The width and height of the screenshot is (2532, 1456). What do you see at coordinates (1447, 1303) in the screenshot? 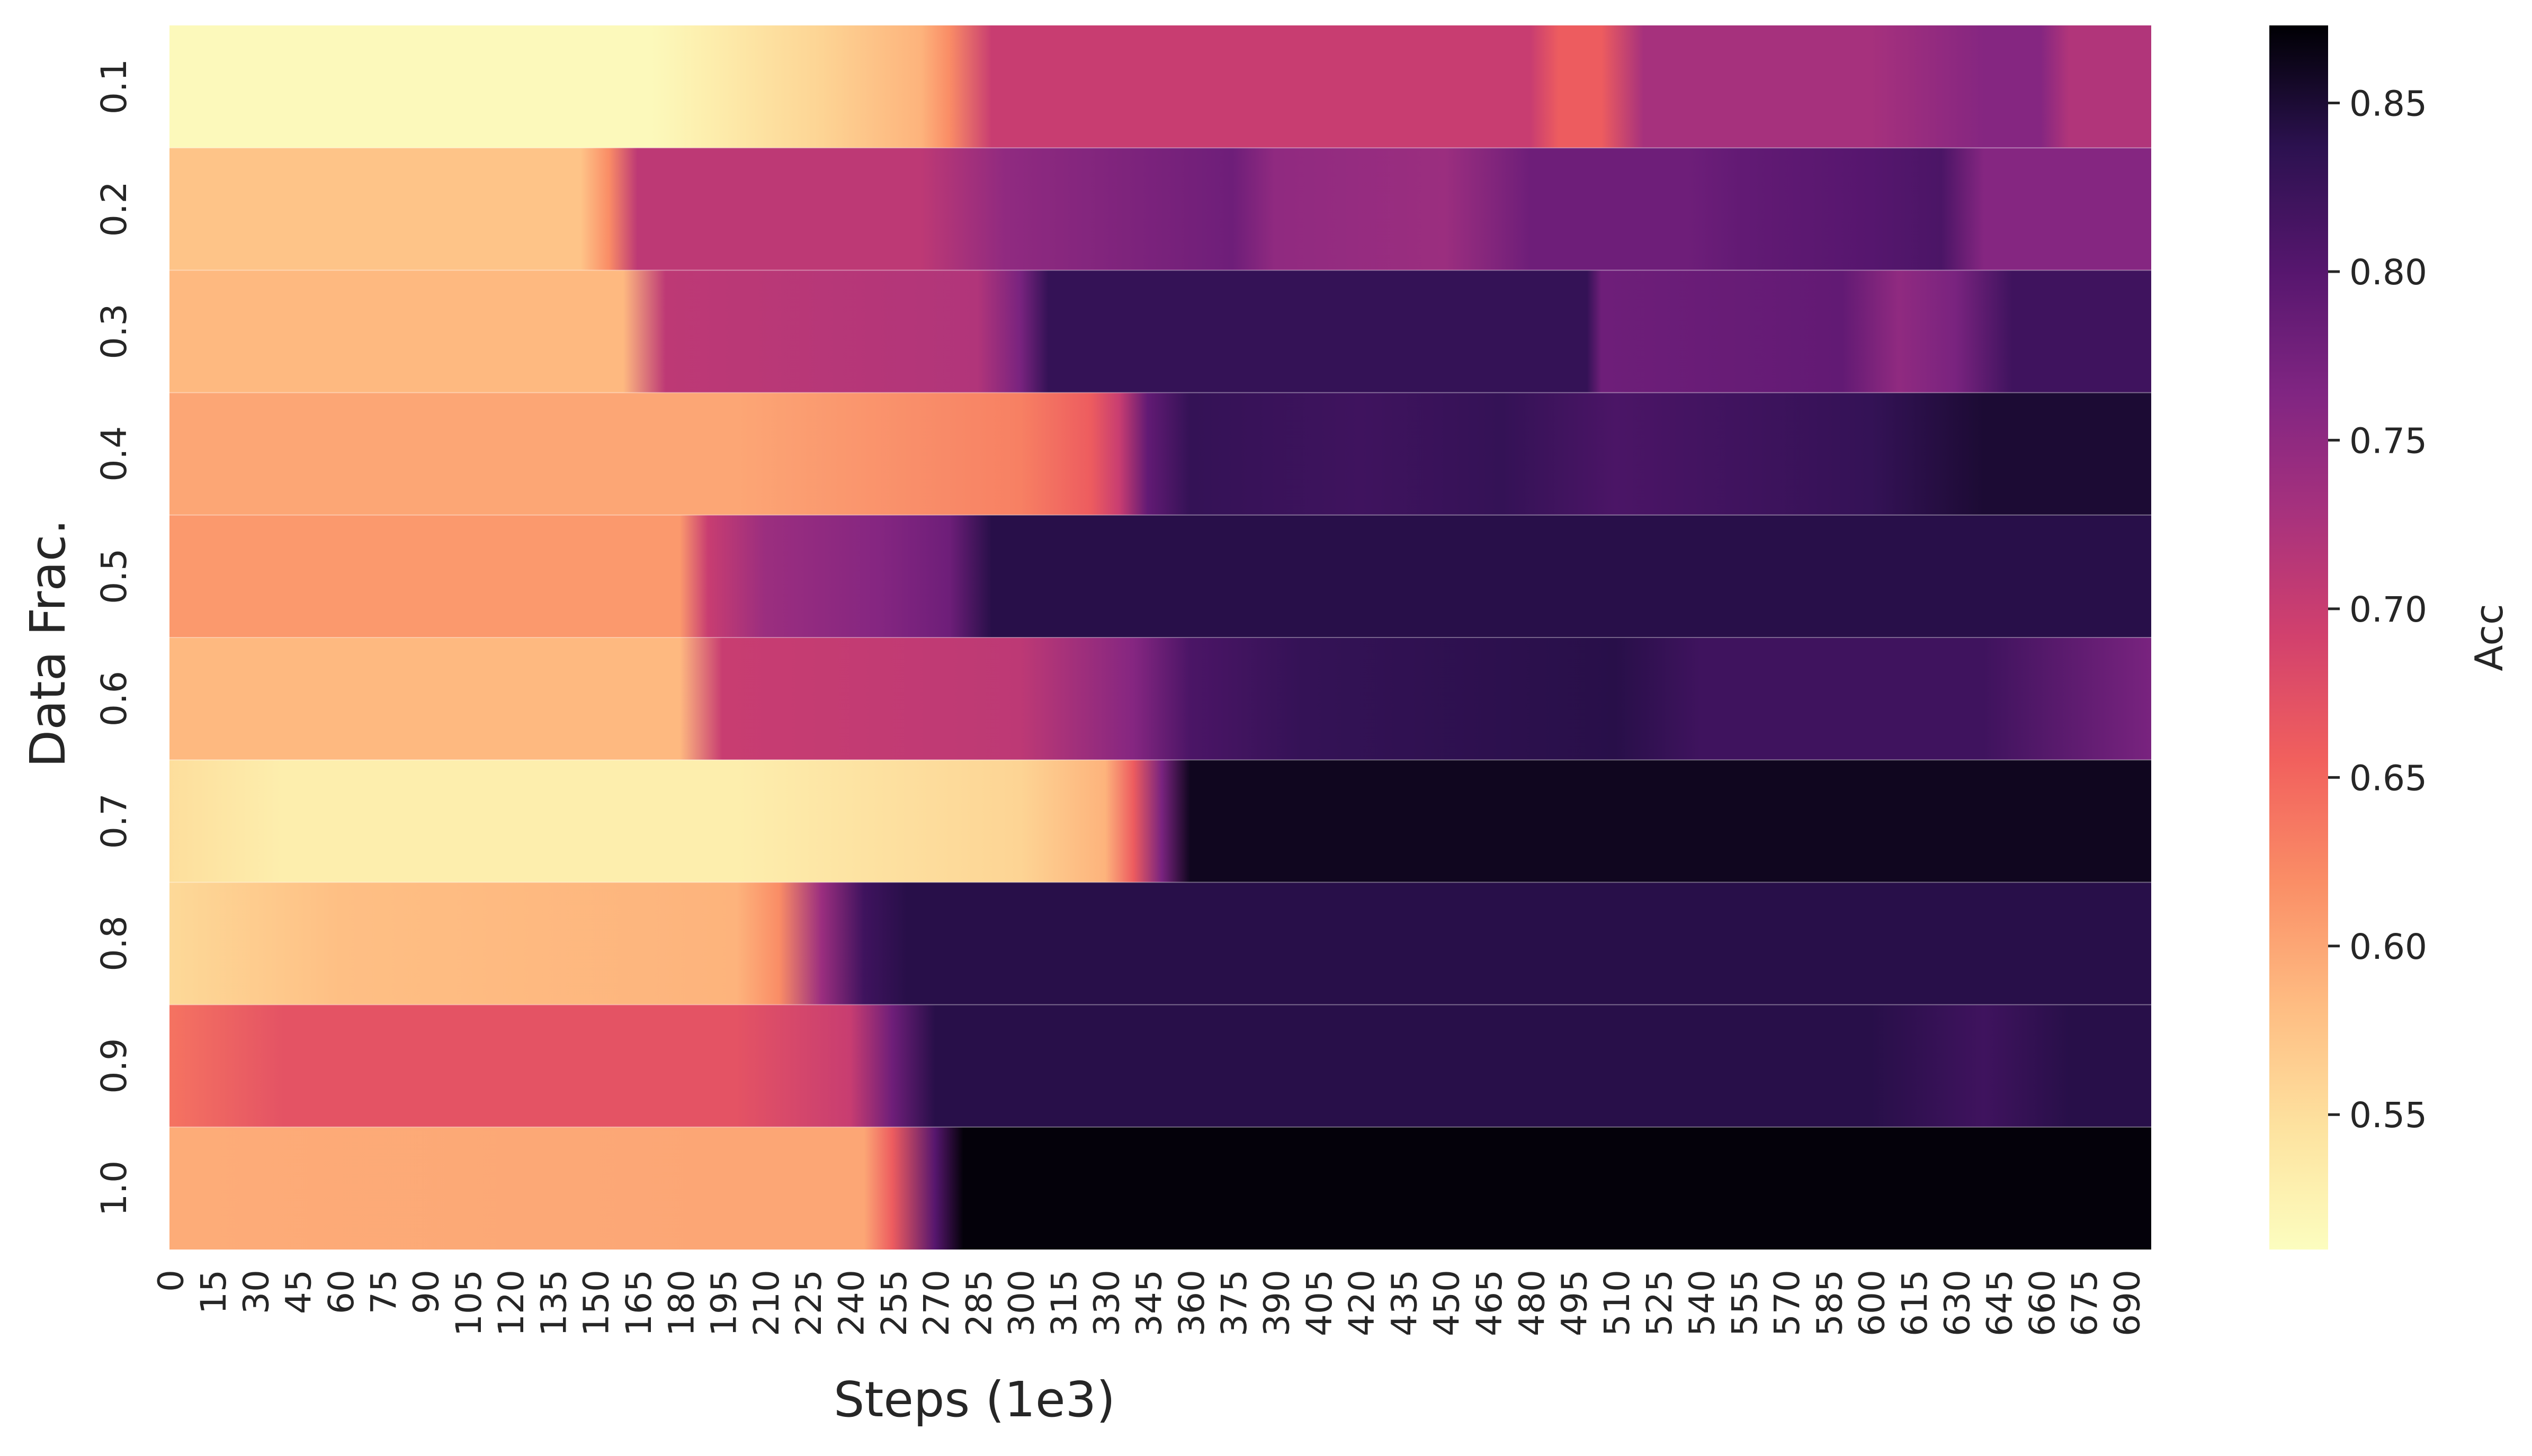
I see `x-tick-label: 450` at bounding box center [1447, 1303].